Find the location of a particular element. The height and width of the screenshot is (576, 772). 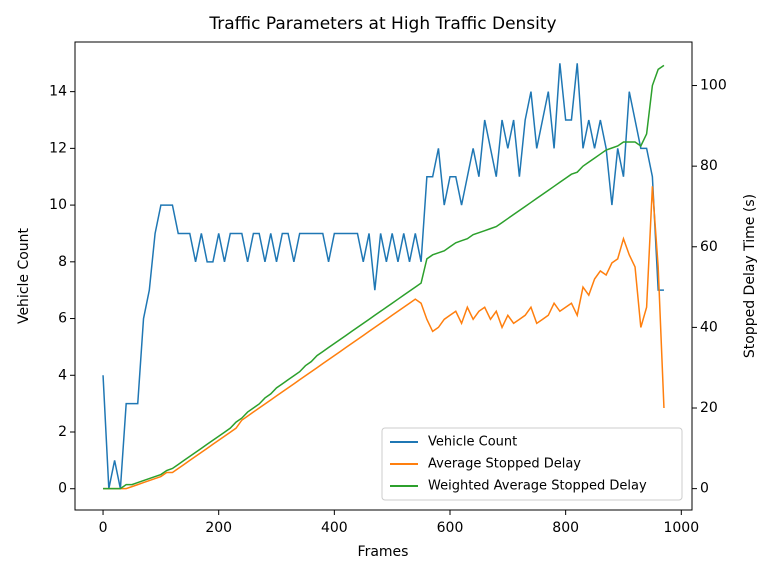

x-tick-label: 1000 is located at coordinates (681, 528).